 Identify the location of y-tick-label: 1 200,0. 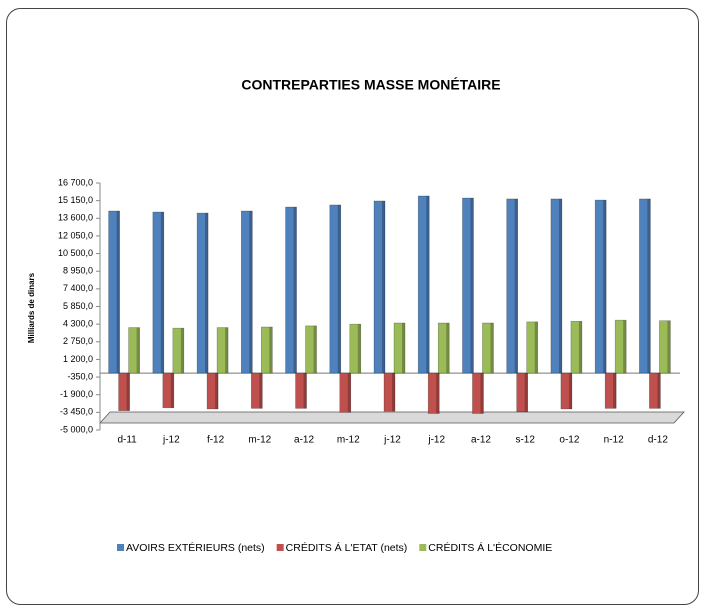
(78, 359).